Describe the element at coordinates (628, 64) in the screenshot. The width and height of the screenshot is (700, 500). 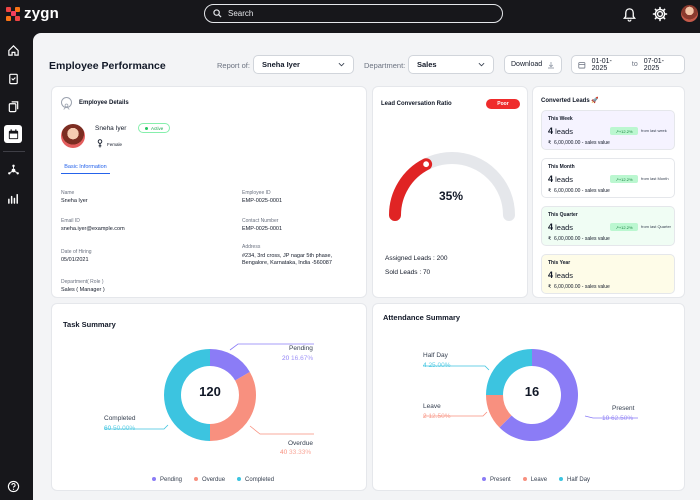
I see `date-range-picker: 01-01-2025 to 07-01-2025` at that location.